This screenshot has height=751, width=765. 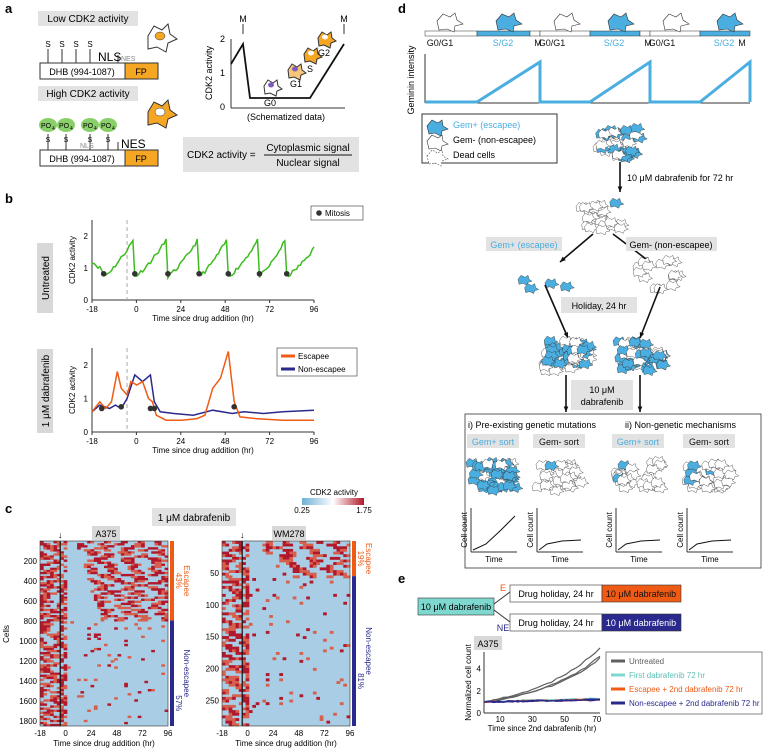 What do you see at coordinates (103, 273) in the screenshot?
I see `mitosis-marker` at bounding box center [103, 273].